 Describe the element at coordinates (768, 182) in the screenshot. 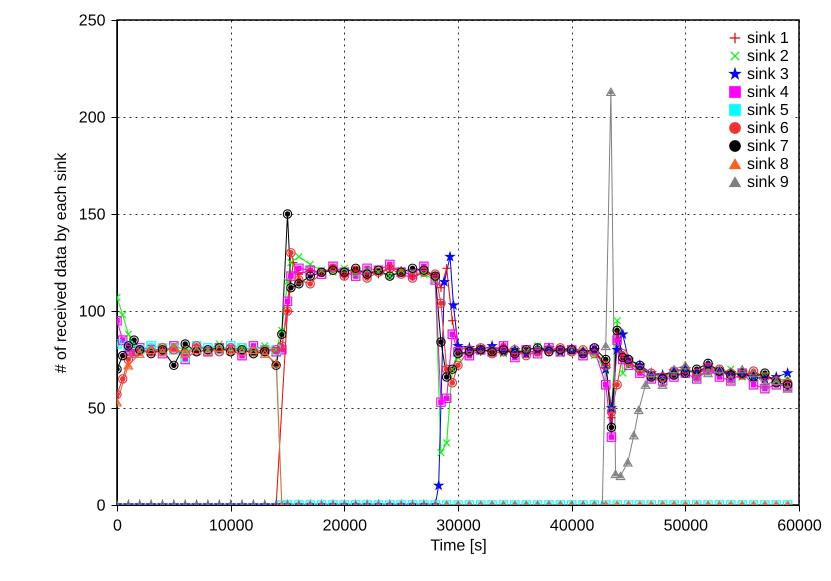

I see `legend-label: sink 9` at that location.